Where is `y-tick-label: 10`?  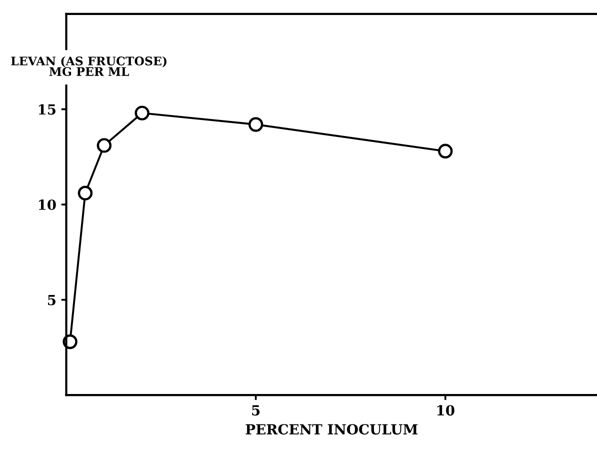
y-tick-label: 10 is located at coordinates (47, 204).